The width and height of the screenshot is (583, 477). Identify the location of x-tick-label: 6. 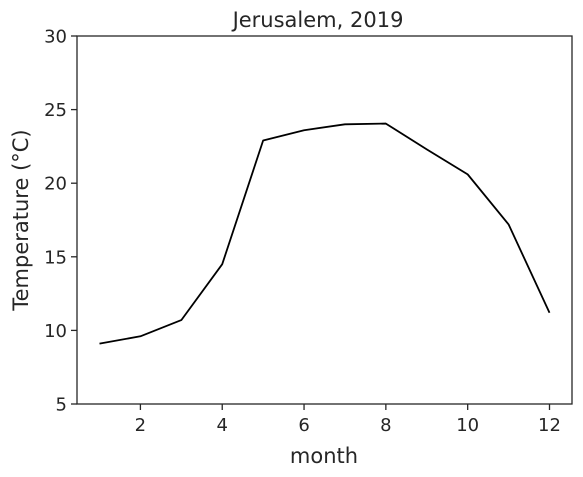
(303, 425).